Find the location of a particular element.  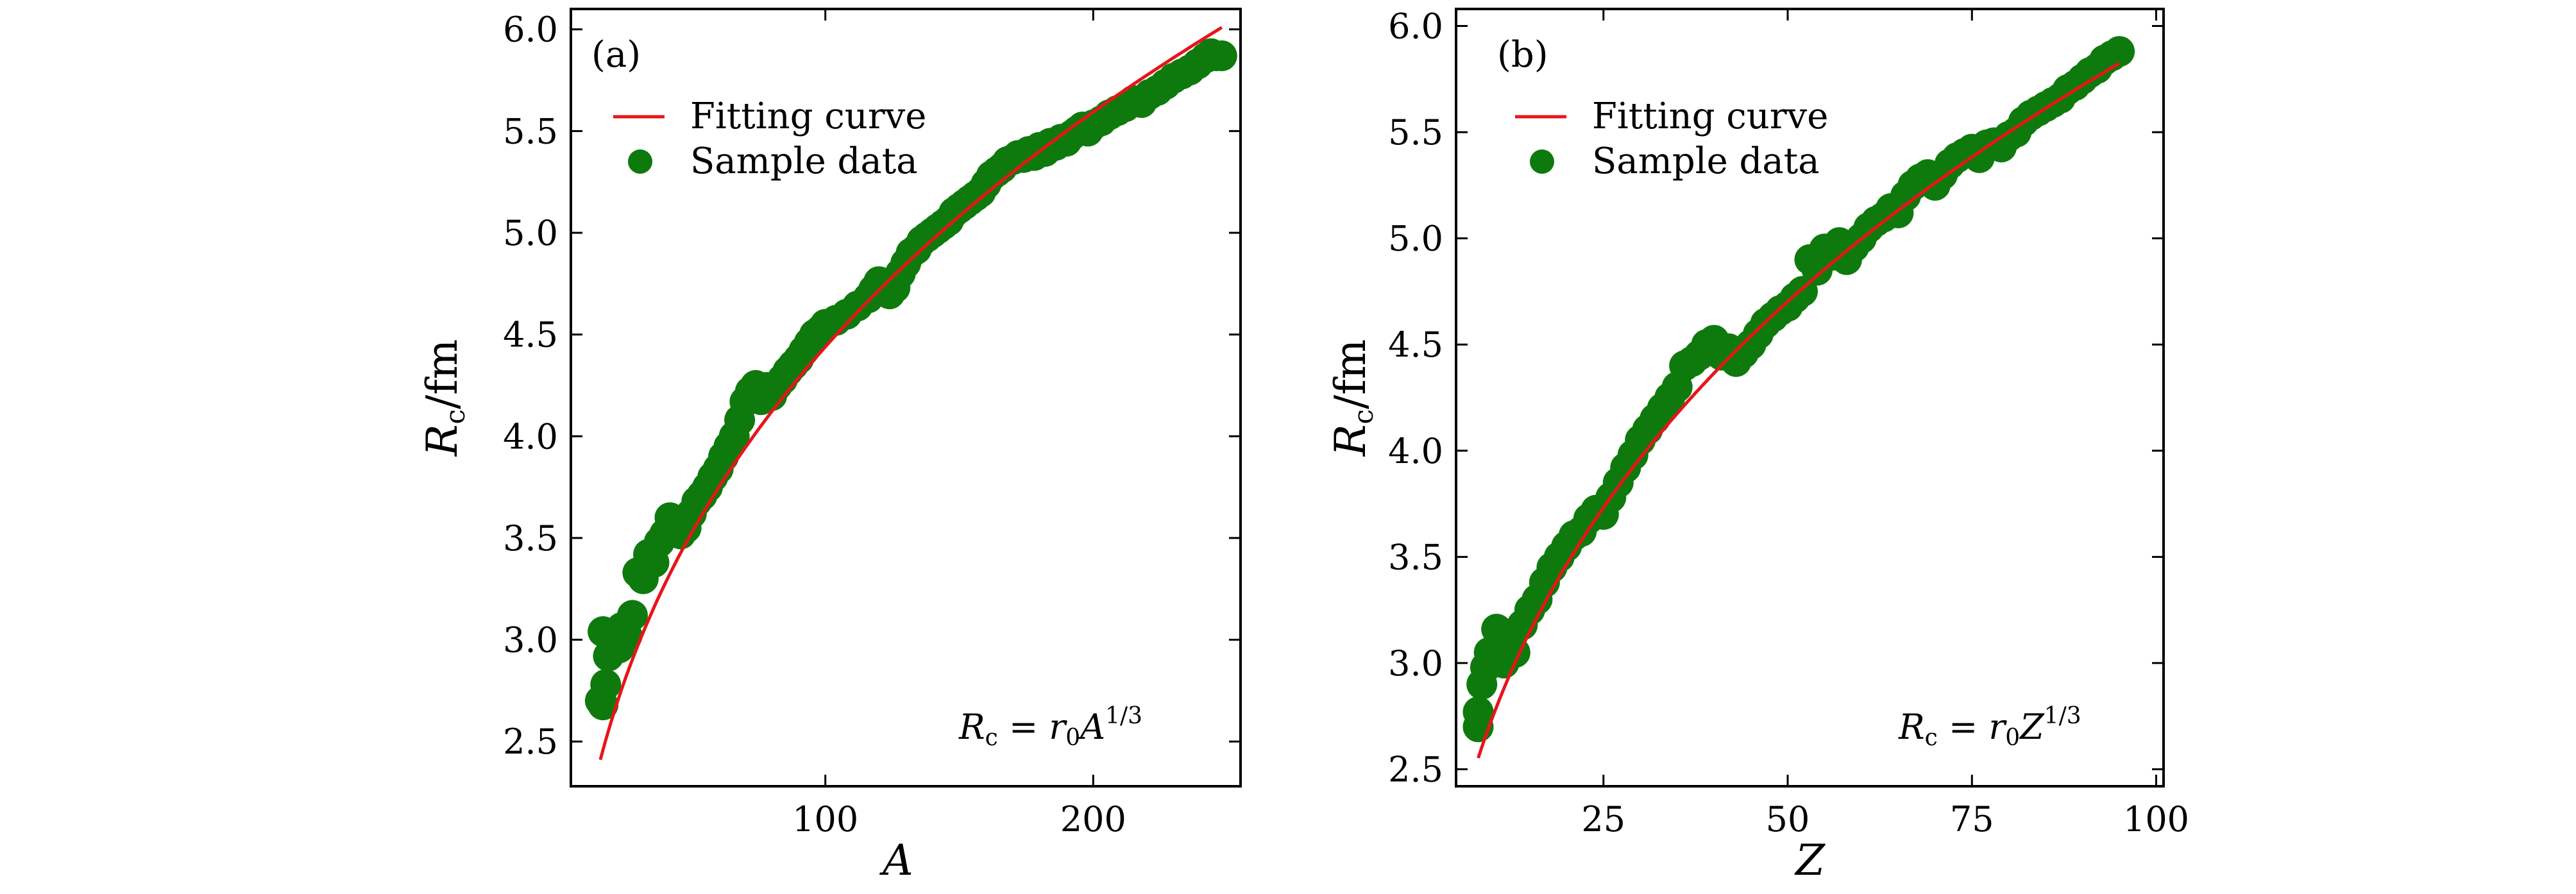

panel-a-y-tick-label: 3.5 is located at coordinates (530, 538).